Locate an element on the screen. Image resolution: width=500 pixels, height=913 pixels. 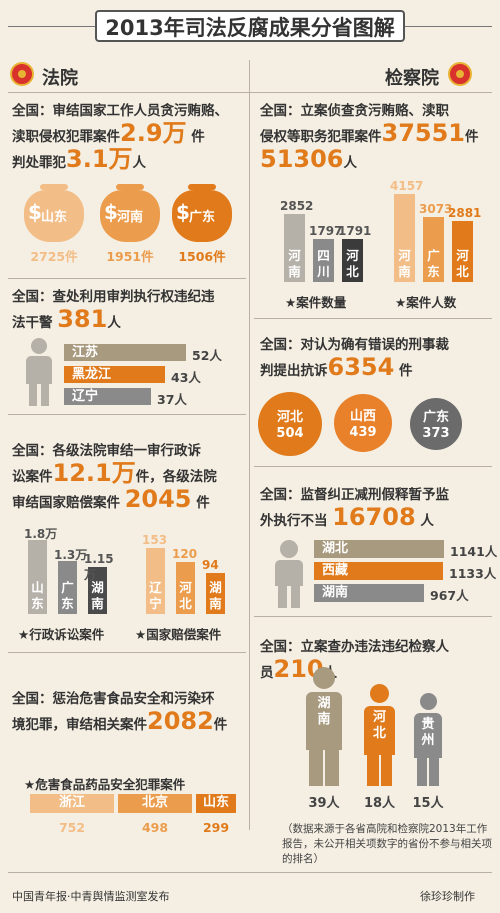
vbar-value: 120 is located at coordinates (185, 554).